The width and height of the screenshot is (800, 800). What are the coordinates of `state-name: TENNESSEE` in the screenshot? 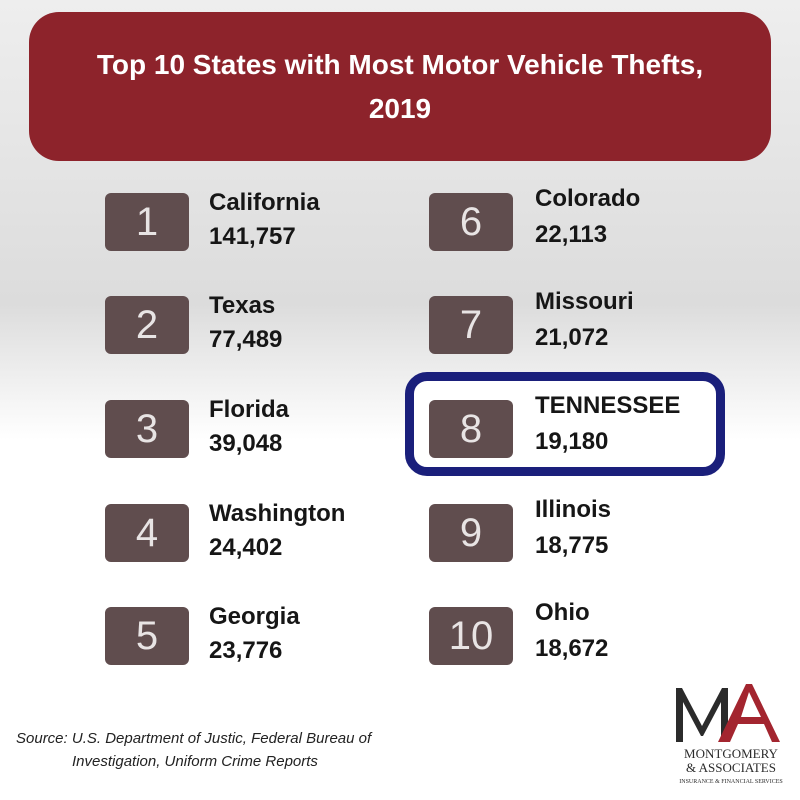 It's located at (608, 405).